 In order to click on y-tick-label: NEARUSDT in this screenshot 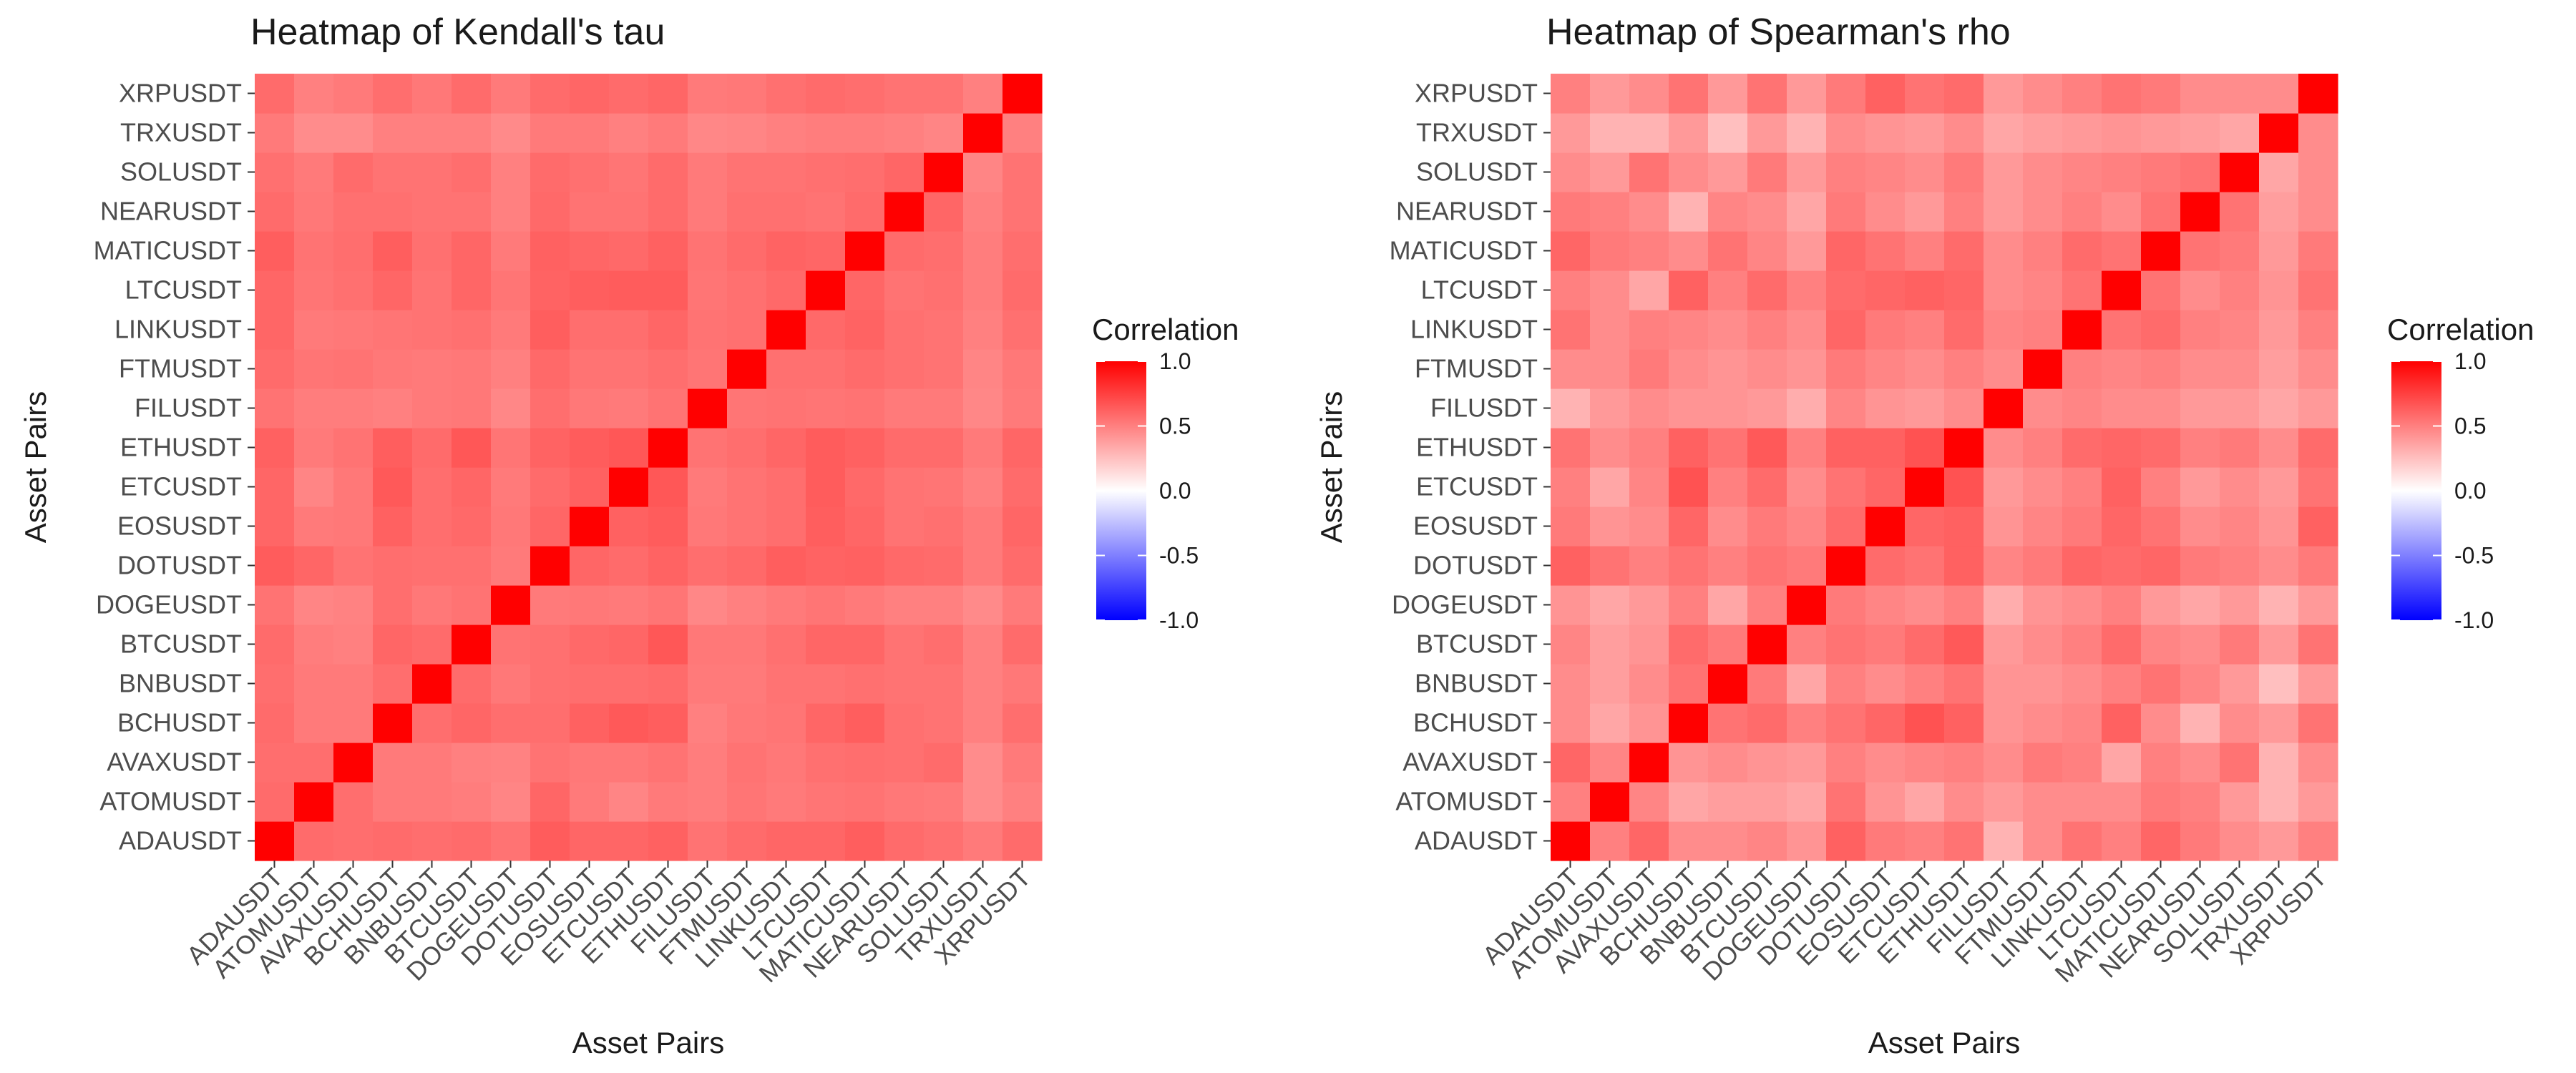, I will do `click(171, 212)`.